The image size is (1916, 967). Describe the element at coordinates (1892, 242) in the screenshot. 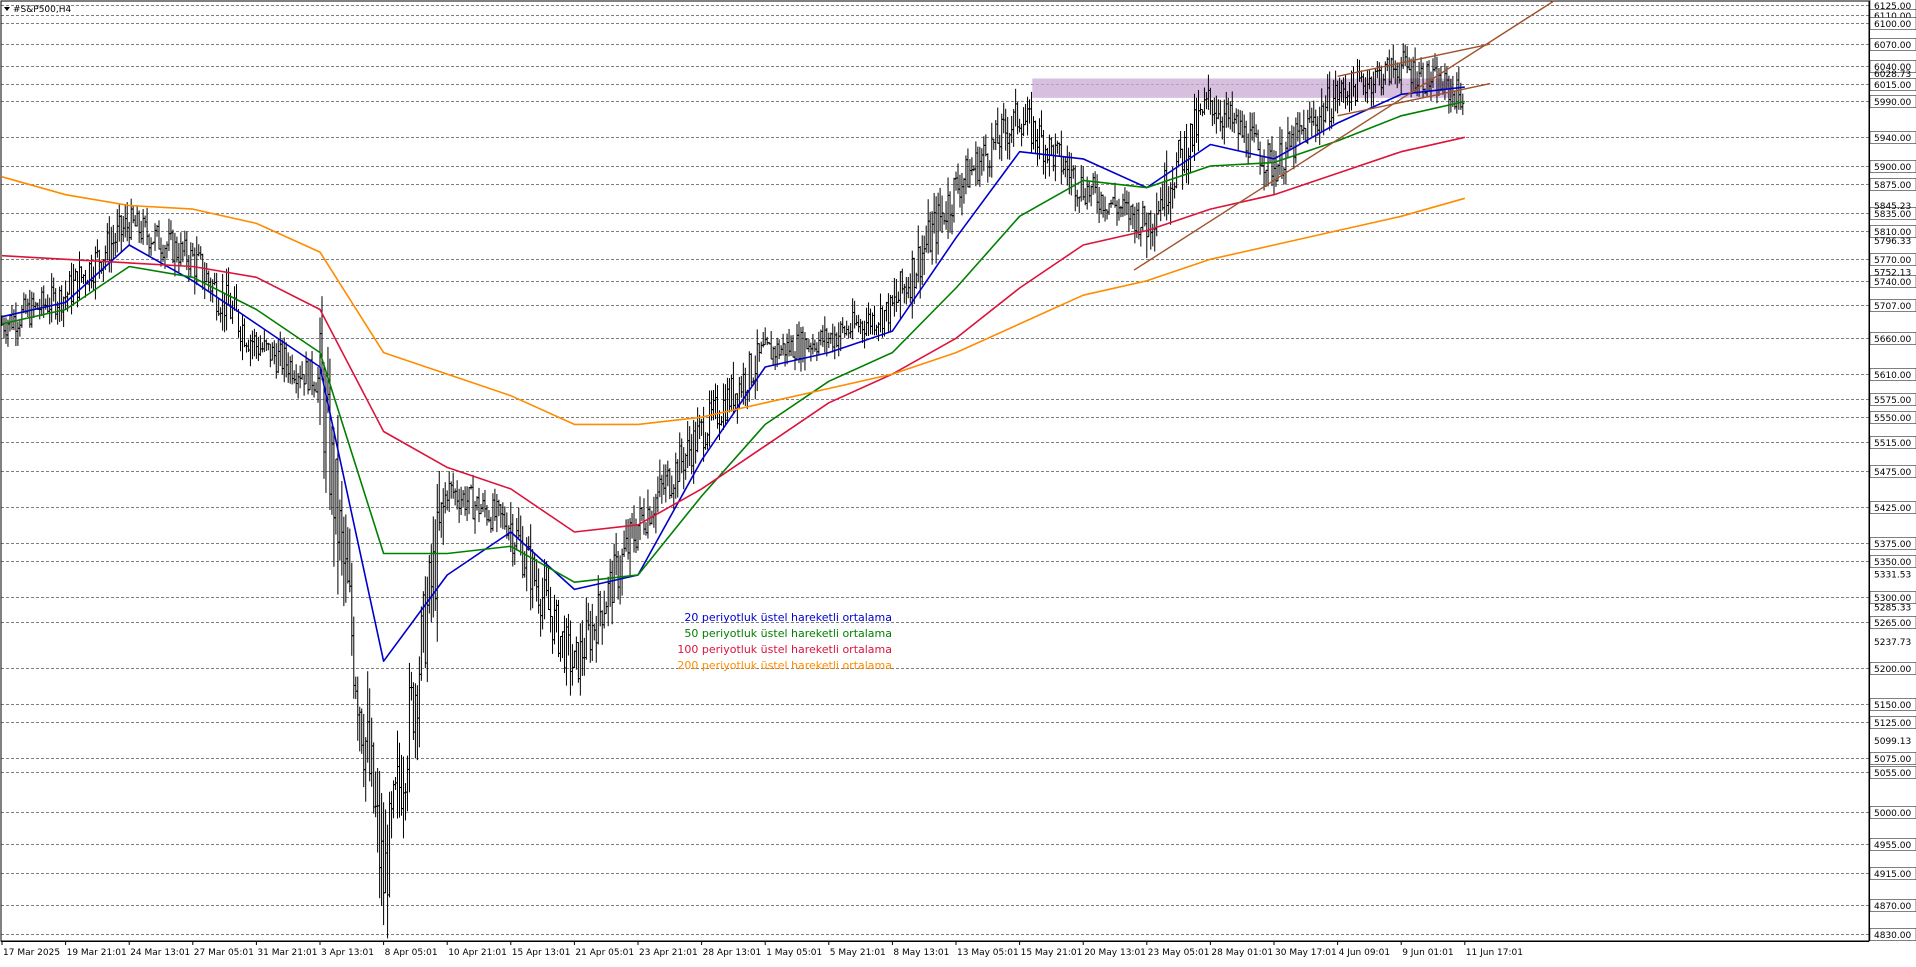

I see `price-tick-label: 5796.33` at that location.